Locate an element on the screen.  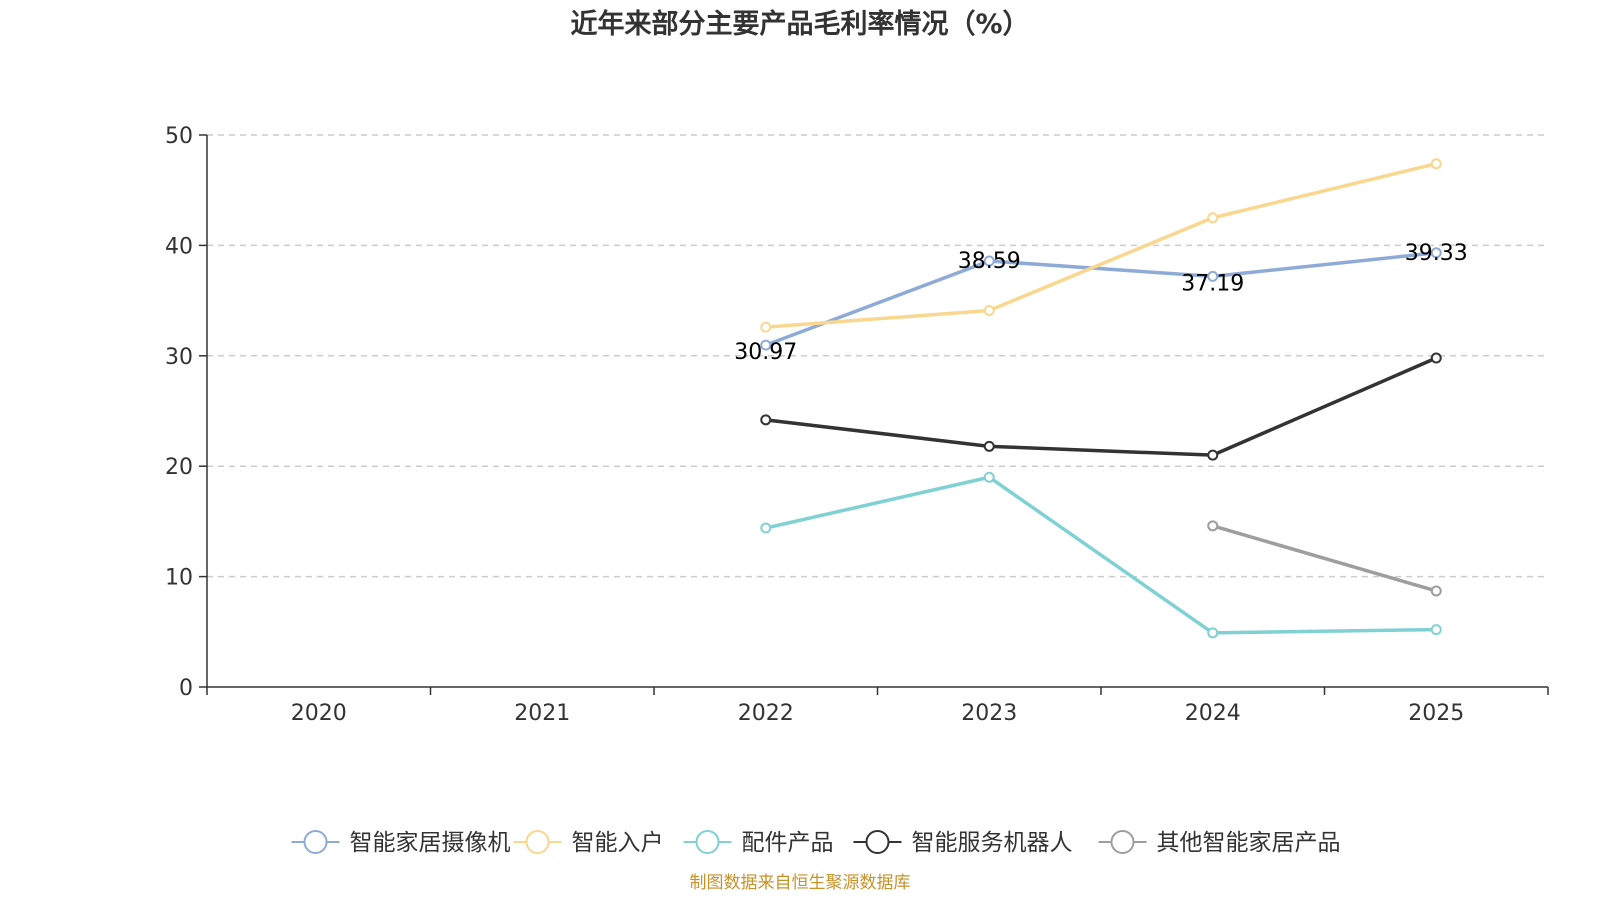
y-tick-label: 40 is located at coordinates (179, 246).